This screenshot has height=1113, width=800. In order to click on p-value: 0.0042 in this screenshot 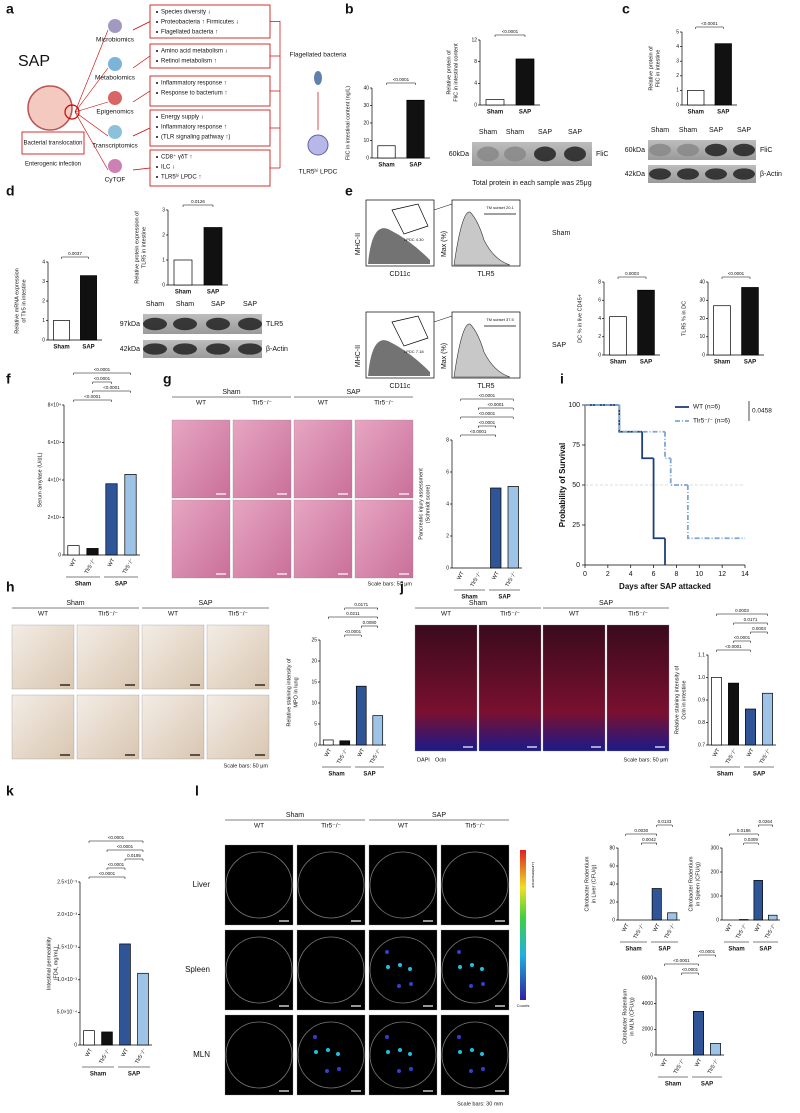, I will do `click(649, 839)`.